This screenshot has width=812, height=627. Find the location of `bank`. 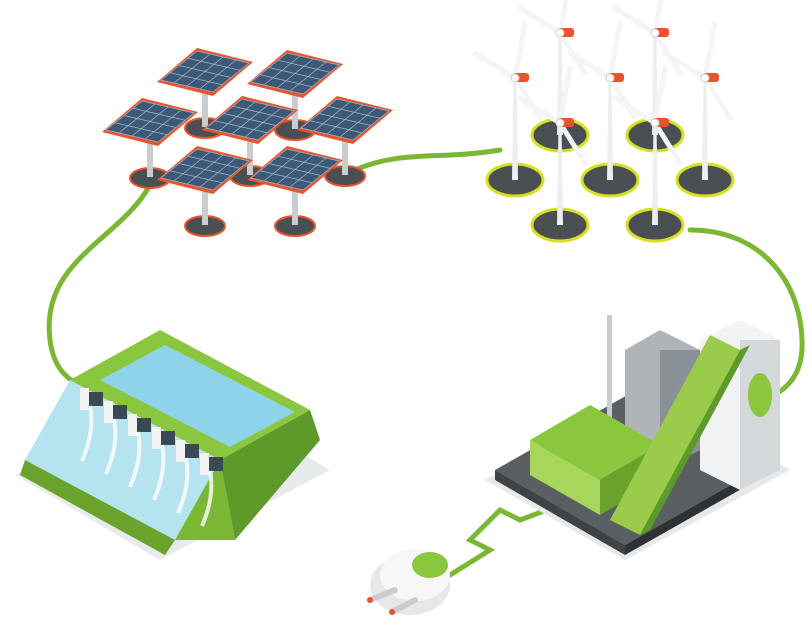

bank is located at coordinates (205, 500).